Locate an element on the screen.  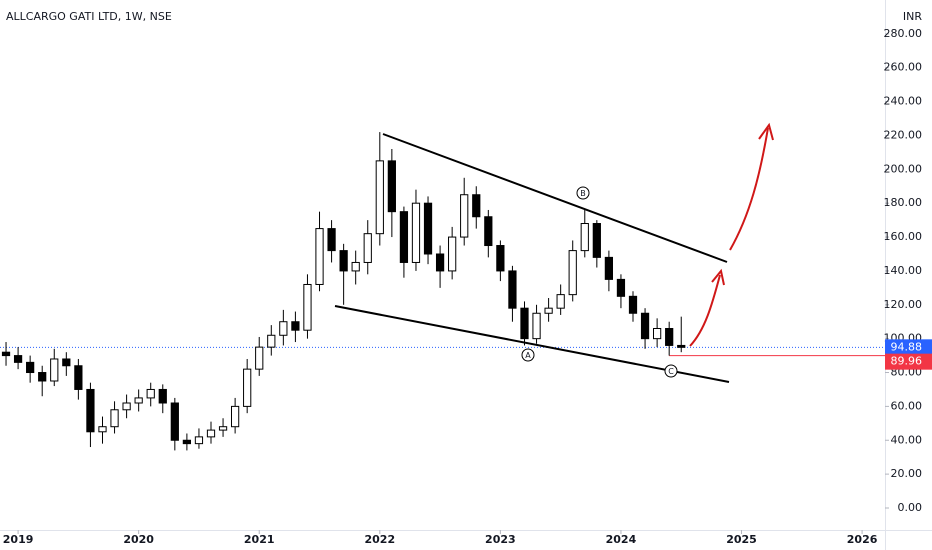
marked-low-label: 89.96 is located at coordinates (907, 361).